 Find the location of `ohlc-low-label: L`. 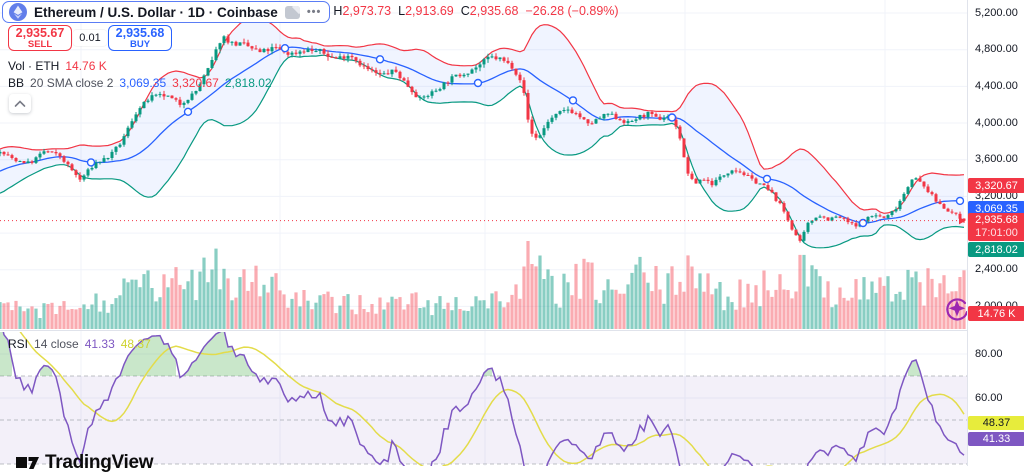

ohlc-low-label: L is located at coordinates (402, 11).